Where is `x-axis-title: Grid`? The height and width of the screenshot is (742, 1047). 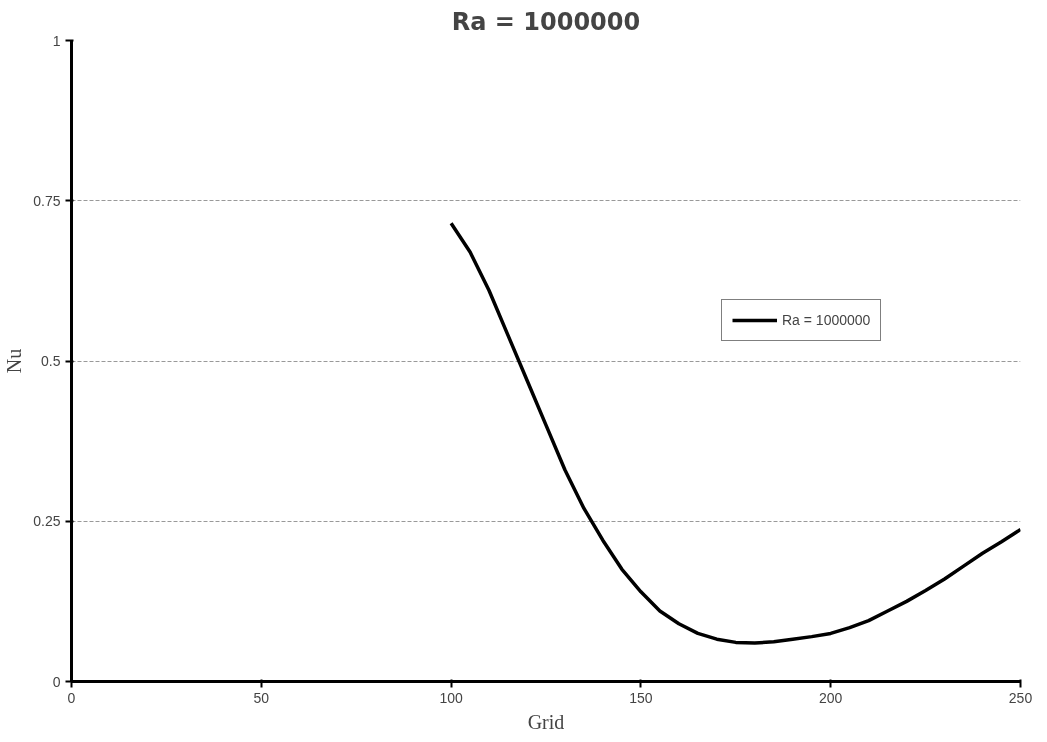
x-axis-title: Grid is located at coordinates (546, 721).